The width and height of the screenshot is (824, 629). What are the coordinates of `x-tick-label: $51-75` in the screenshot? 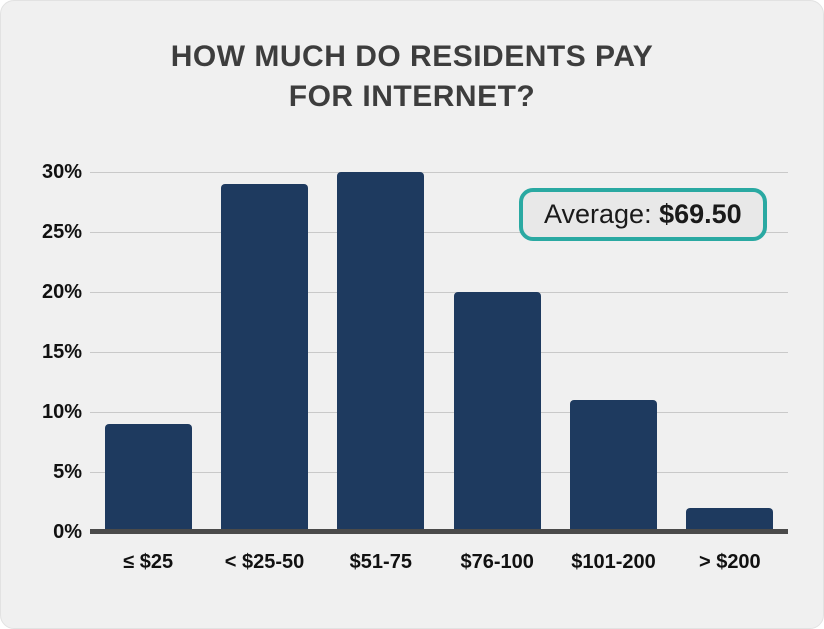 It's located at (380, 562).